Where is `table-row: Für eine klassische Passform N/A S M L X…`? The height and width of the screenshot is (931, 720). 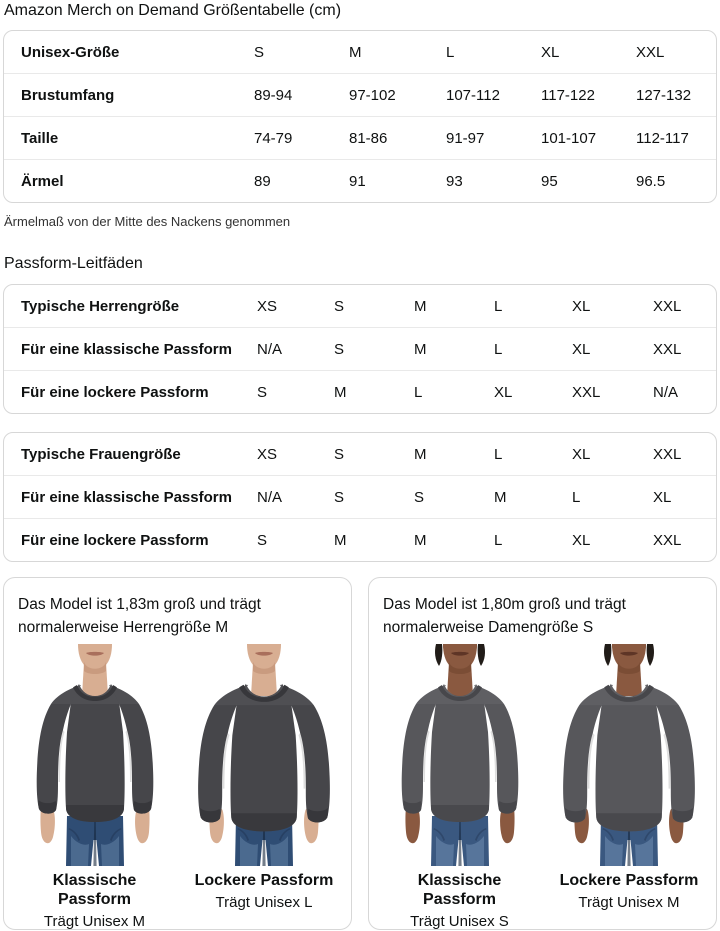 table-row: Für eine klassische Passform N/A S M L X… is located at coordinates (360, 348).